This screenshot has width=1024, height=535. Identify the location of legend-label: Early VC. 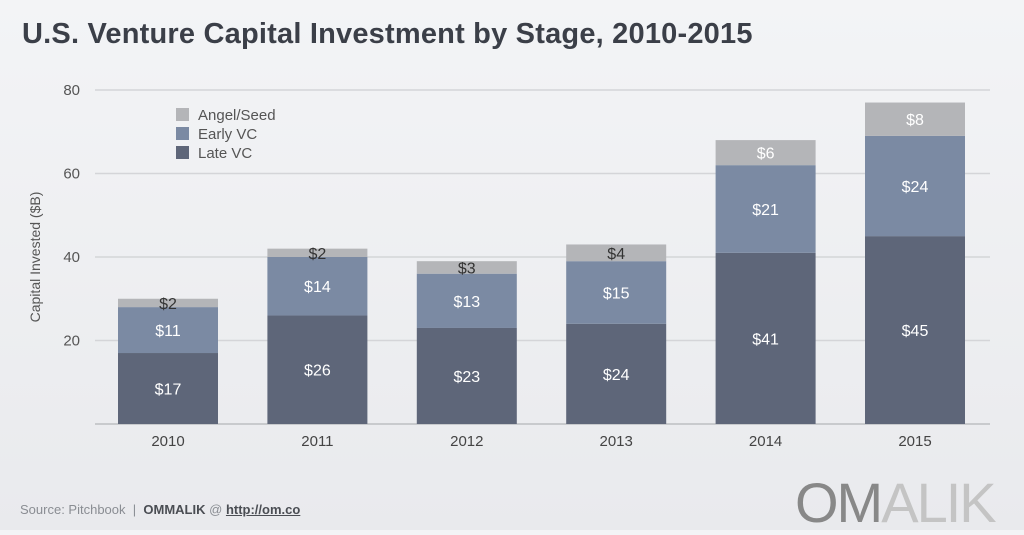
(227, 134).